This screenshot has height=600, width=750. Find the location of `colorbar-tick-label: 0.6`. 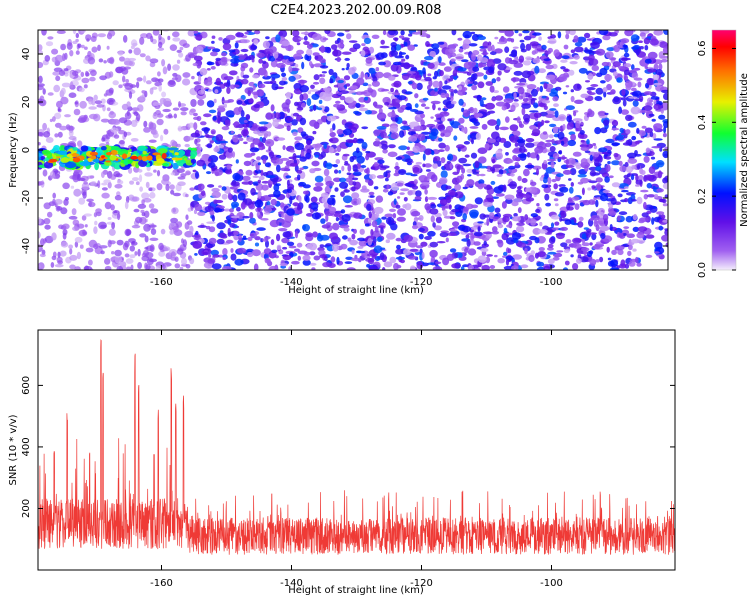

colorbar-tick-label: 0.6 is located at coordinates (702, 49).